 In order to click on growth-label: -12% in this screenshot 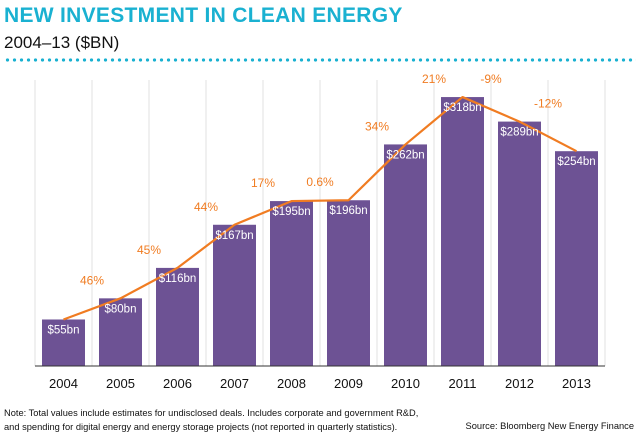, I will do `click(548, 104)`.